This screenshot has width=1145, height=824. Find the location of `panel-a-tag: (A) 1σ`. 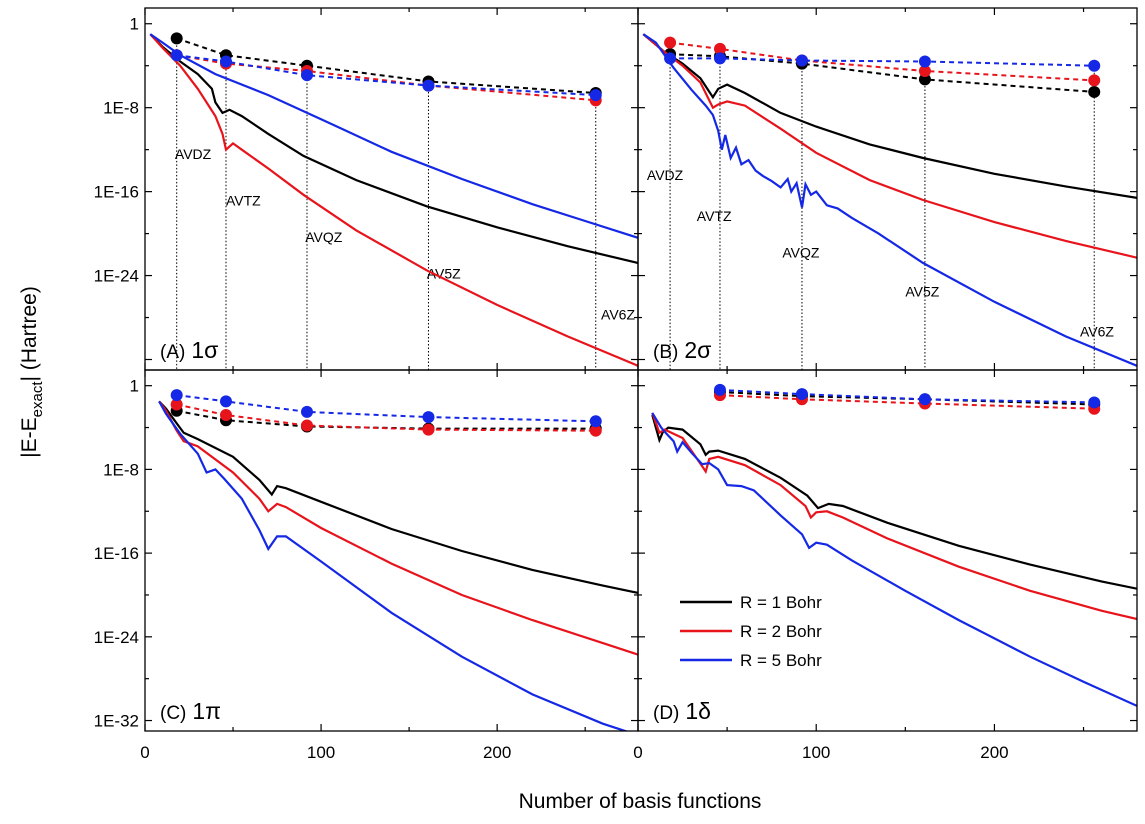

panel-a-tag: (A) 1σ is located at coordinates (189, 350).